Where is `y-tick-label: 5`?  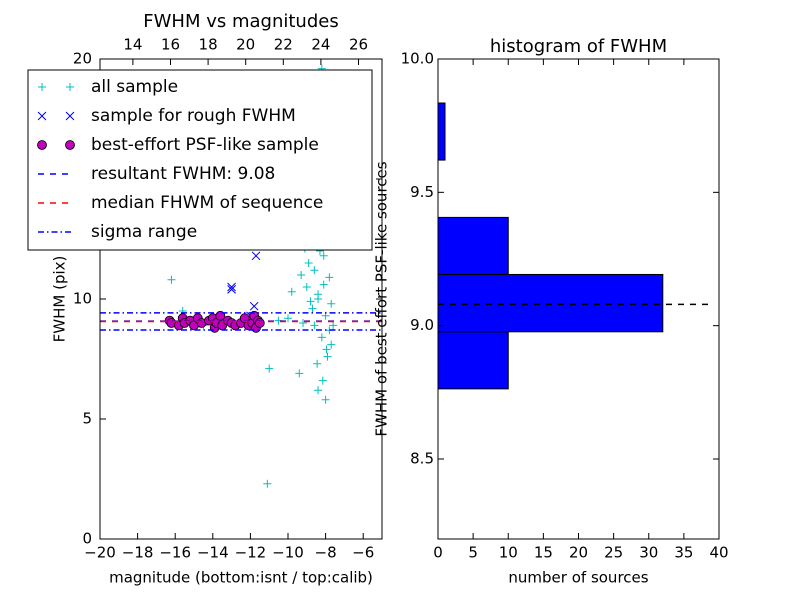 y-tick-label: 5 is located at coordinates (87, 419).